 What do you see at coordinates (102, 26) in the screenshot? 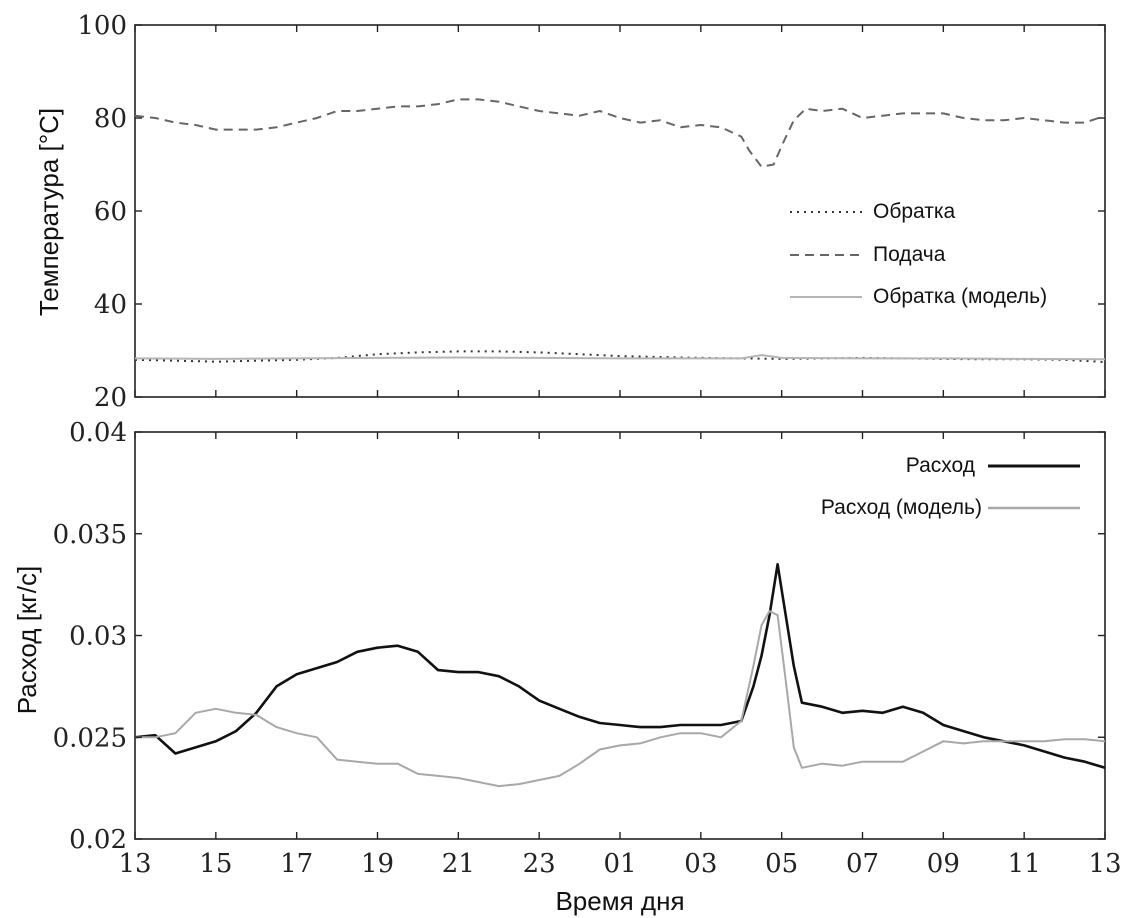
I see `temperature-y-tick-label: 100` at bounding box center [102, 26].